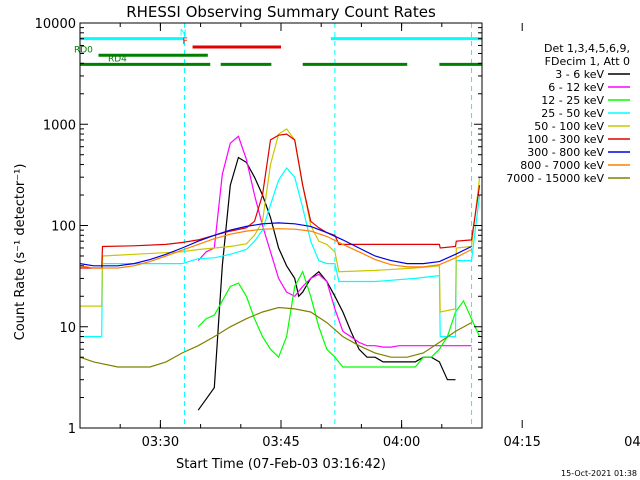 Image resolution: width=640 pixels, height=480 pixels. I want to click on legend-label-7: 800 - 7000 keV, so click(562, 165).